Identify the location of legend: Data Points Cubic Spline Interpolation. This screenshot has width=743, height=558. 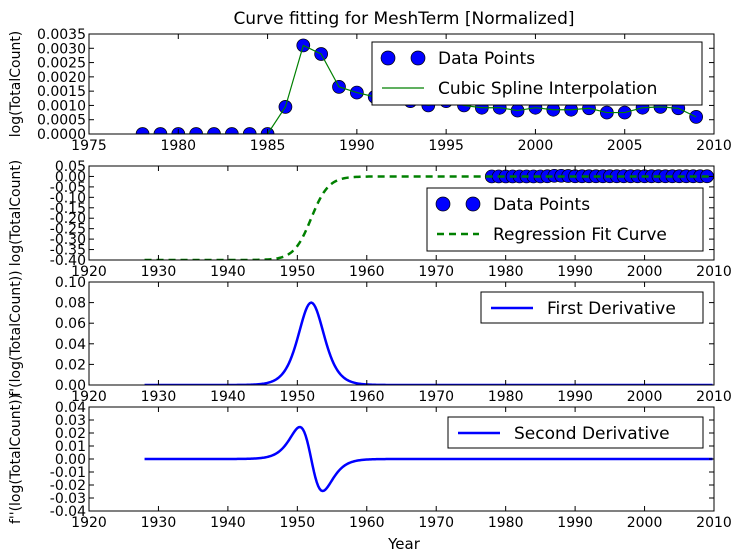
(537, 73).